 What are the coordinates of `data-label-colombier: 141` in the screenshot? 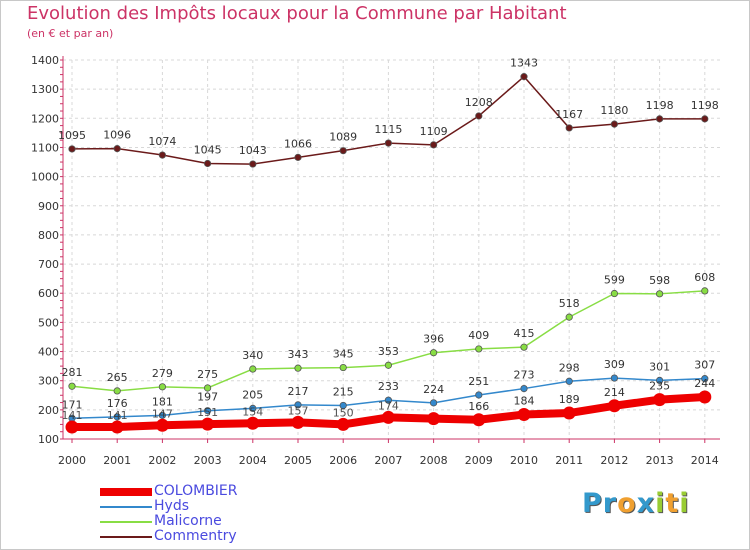 It's located at (72, 415).